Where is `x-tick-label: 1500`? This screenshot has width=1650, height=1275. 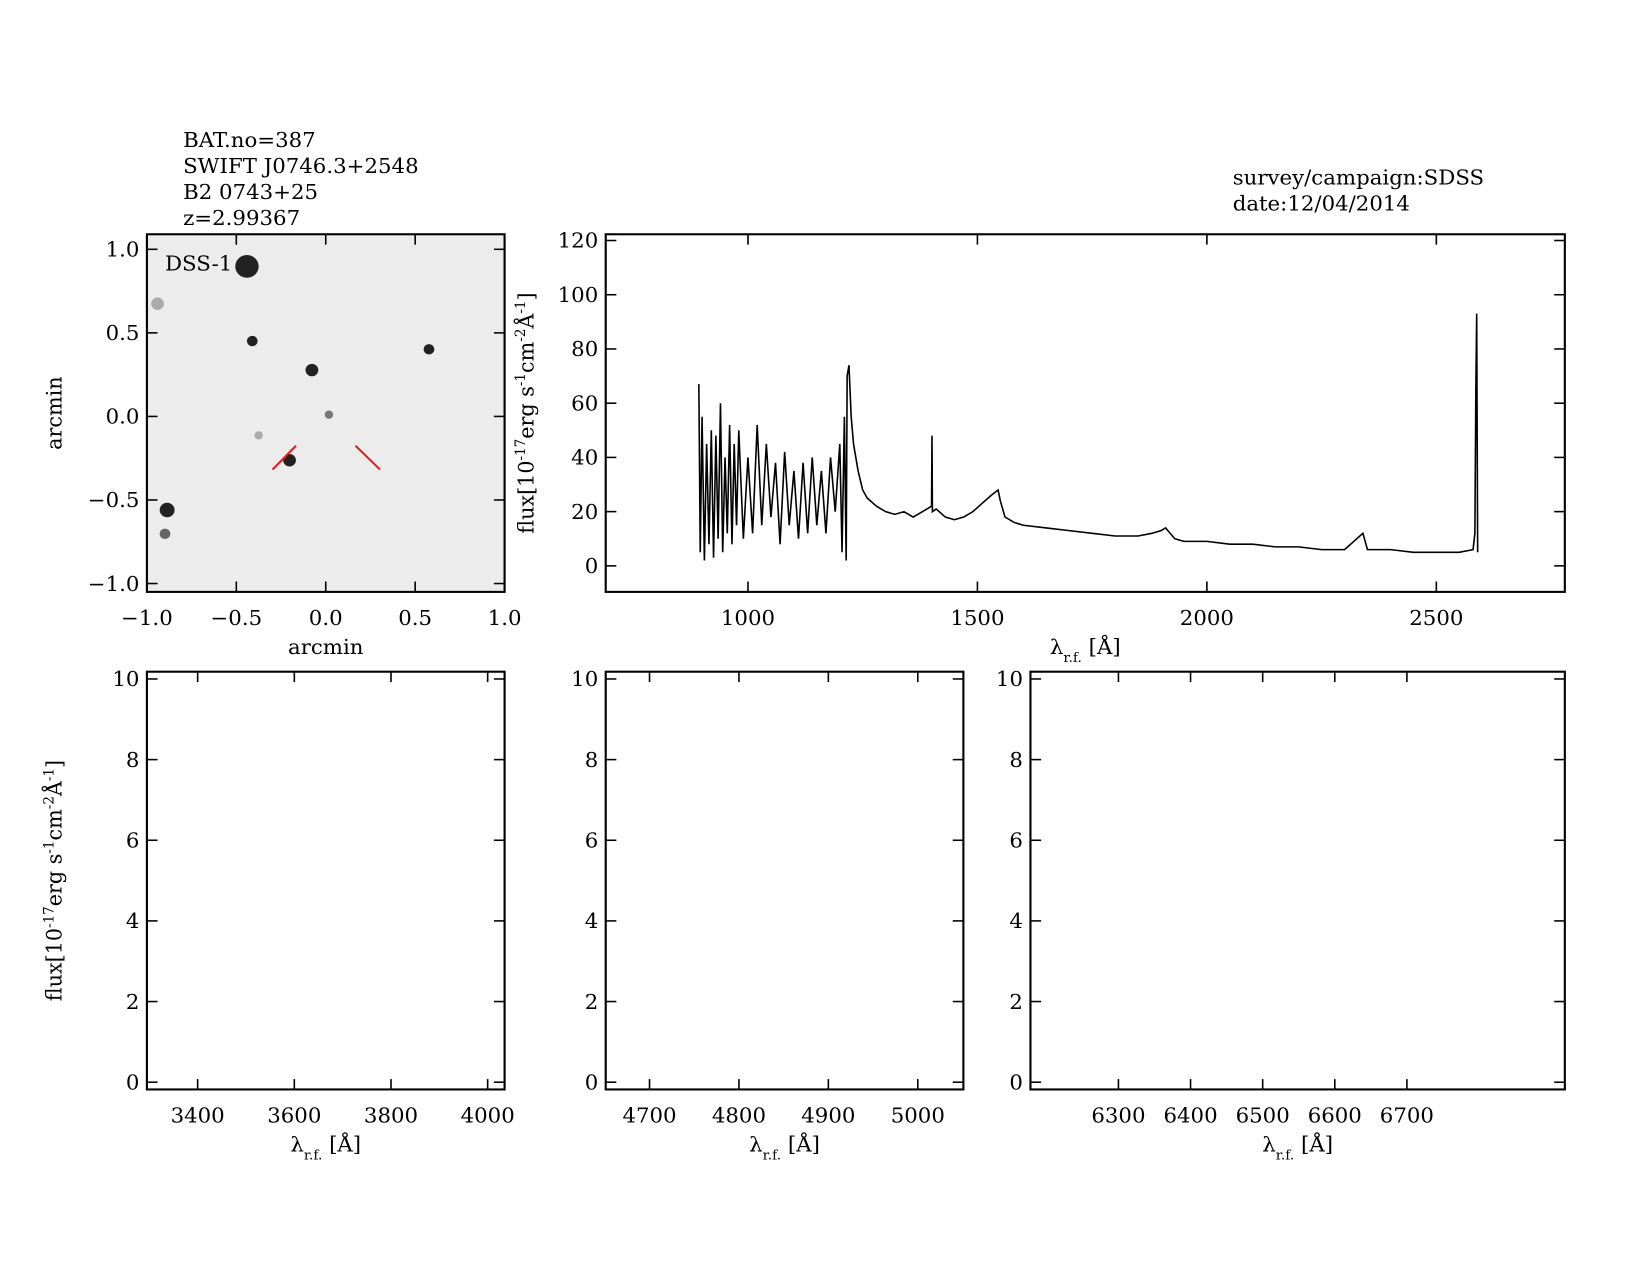
x-tick-label: 1500 is located at coordinates (977, 617).